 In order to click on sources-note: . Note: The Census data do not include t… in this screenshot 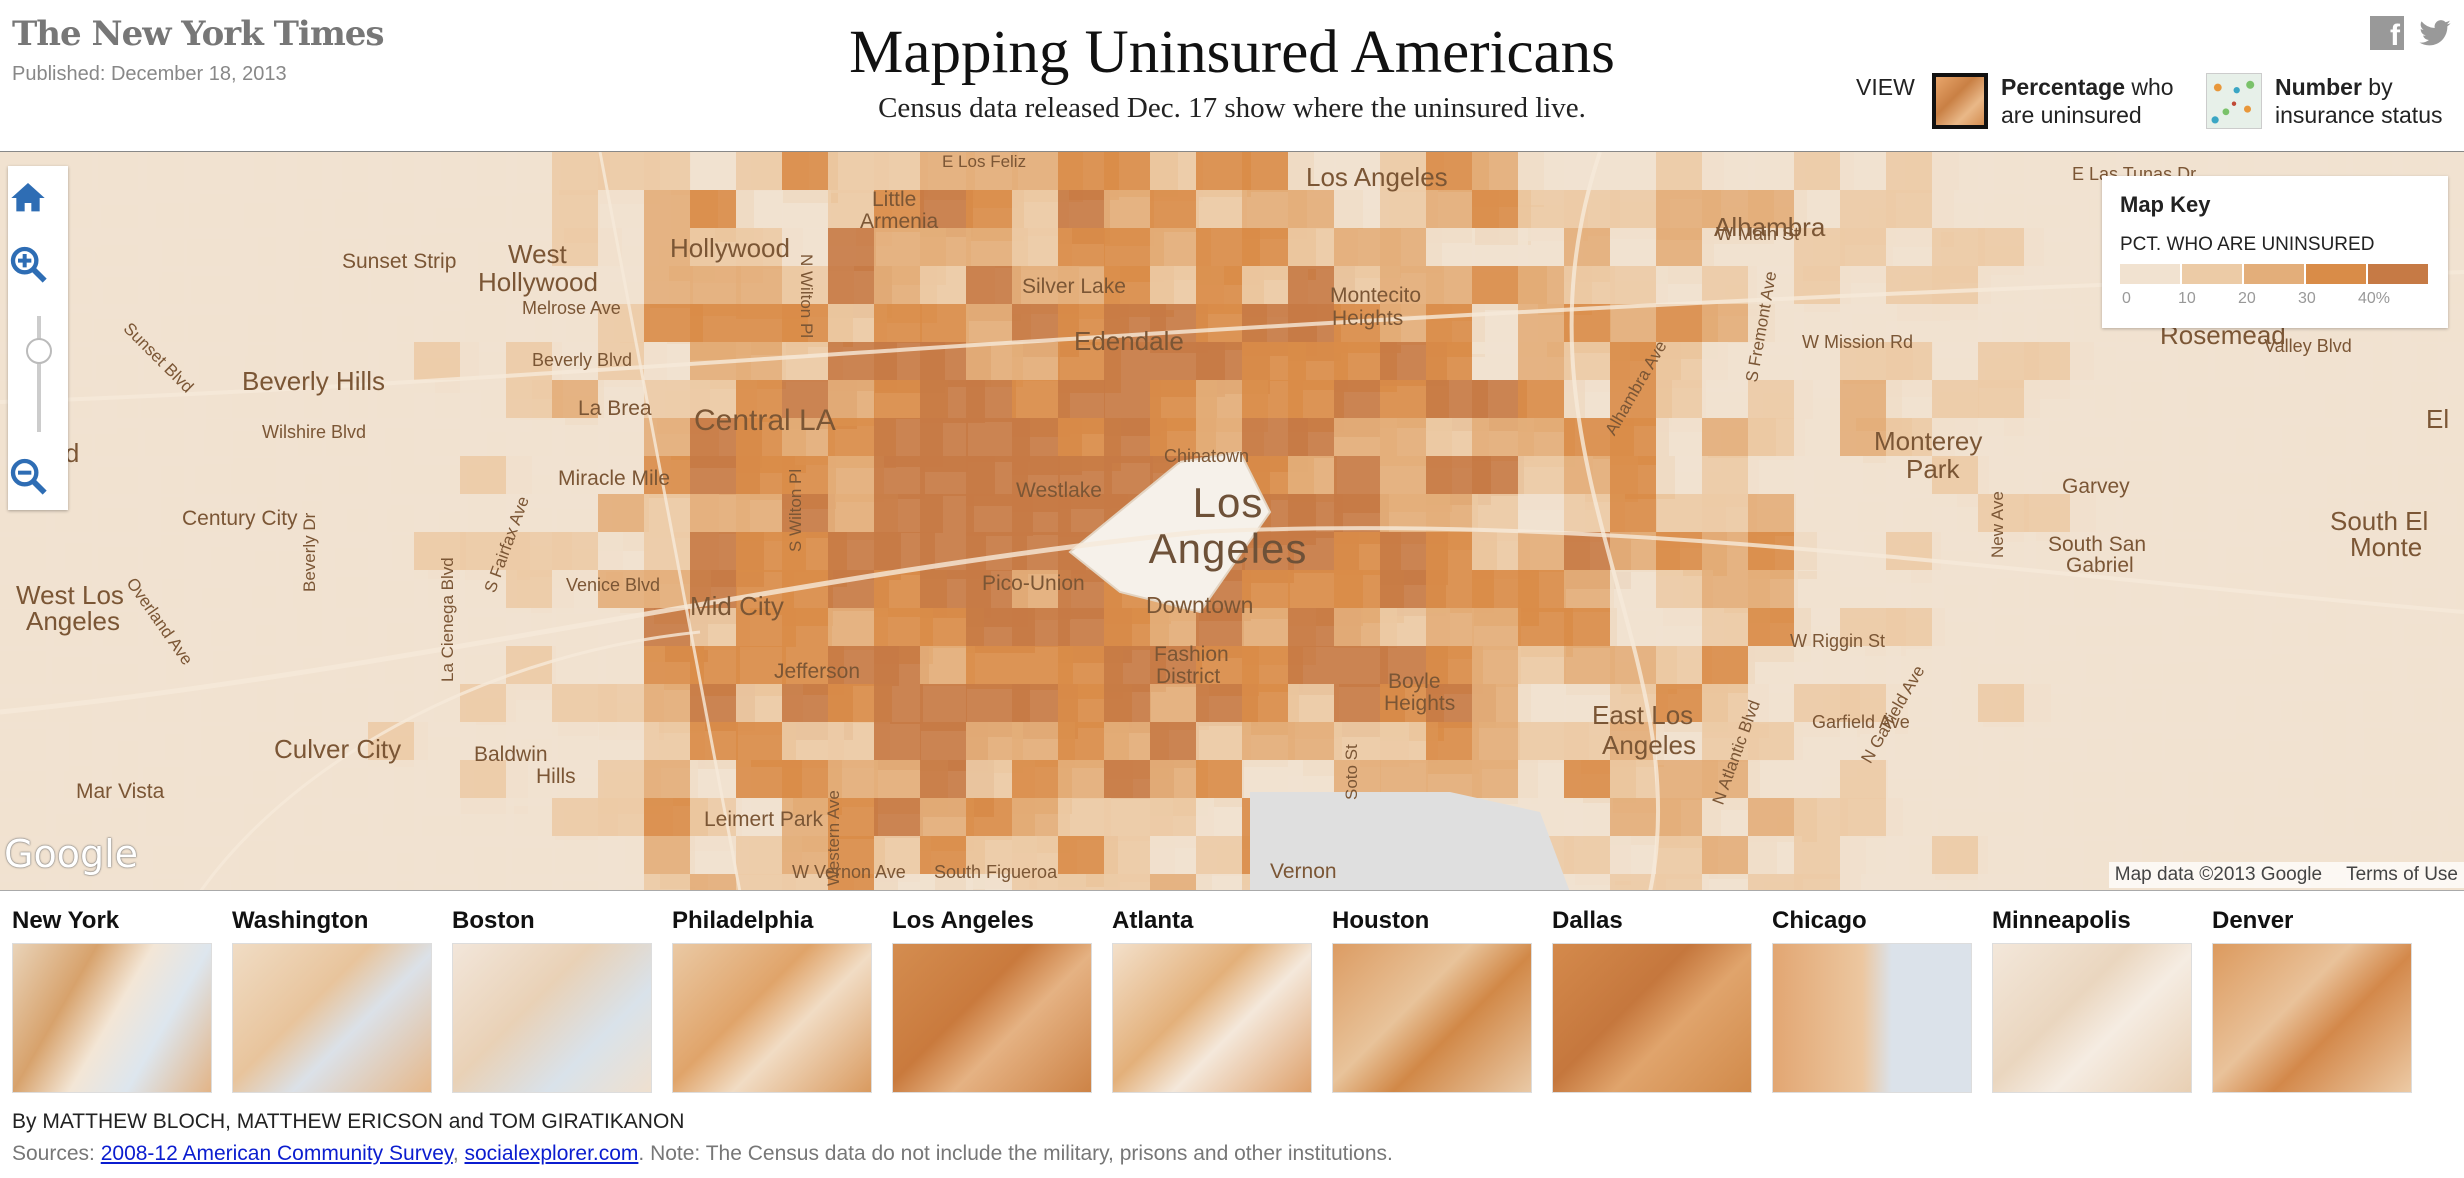, I will do `click(1015, 1153)`.